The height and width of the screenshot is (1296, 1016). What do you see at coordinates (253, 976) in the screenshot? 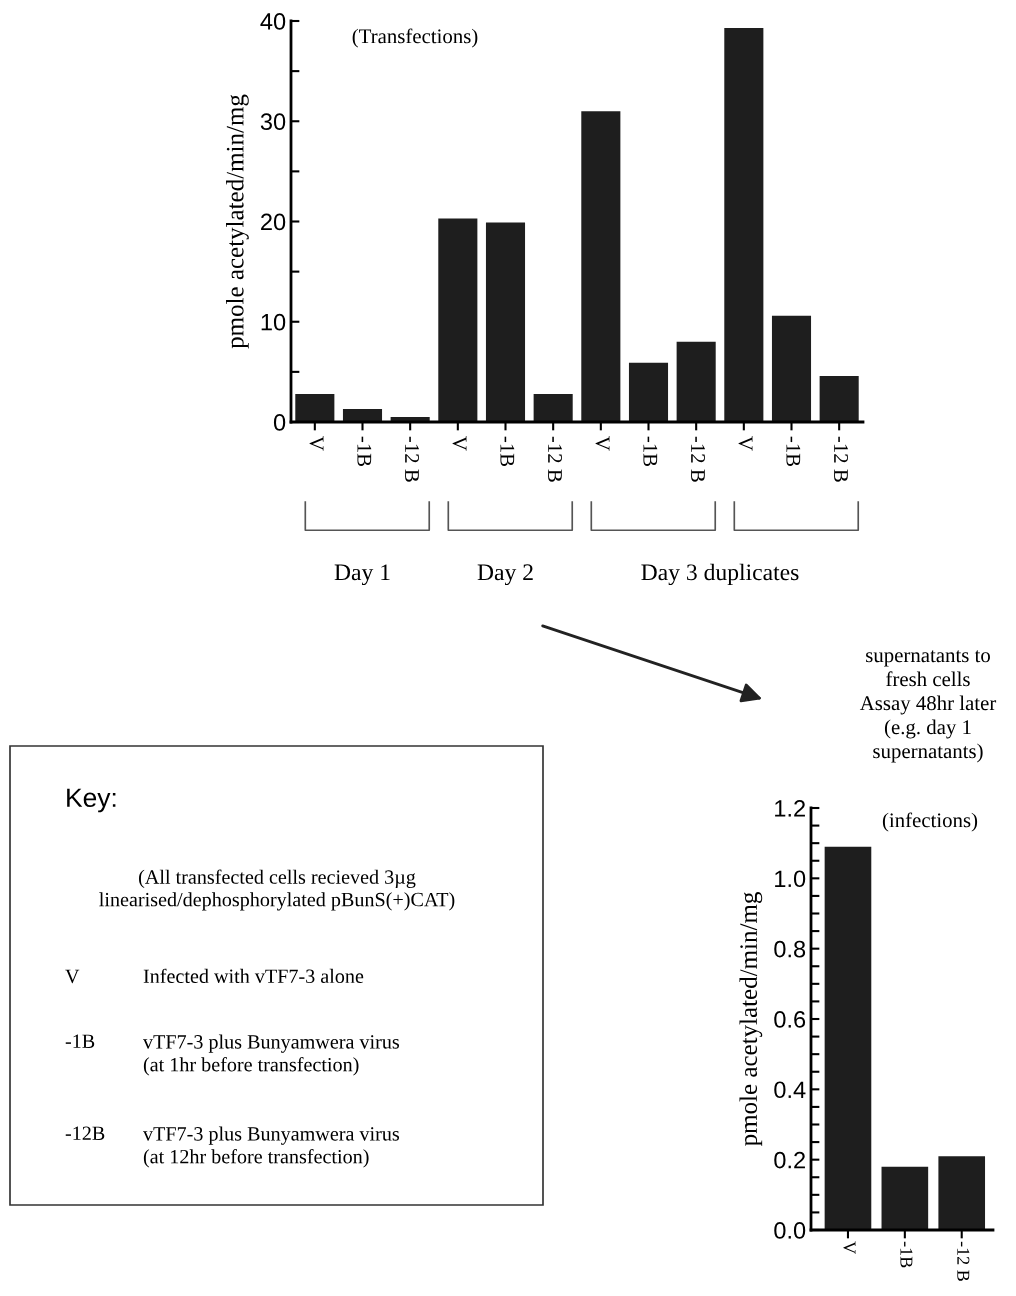
I see `text: Infected with vTF7-3 alone` at bounding box center [253, 976].